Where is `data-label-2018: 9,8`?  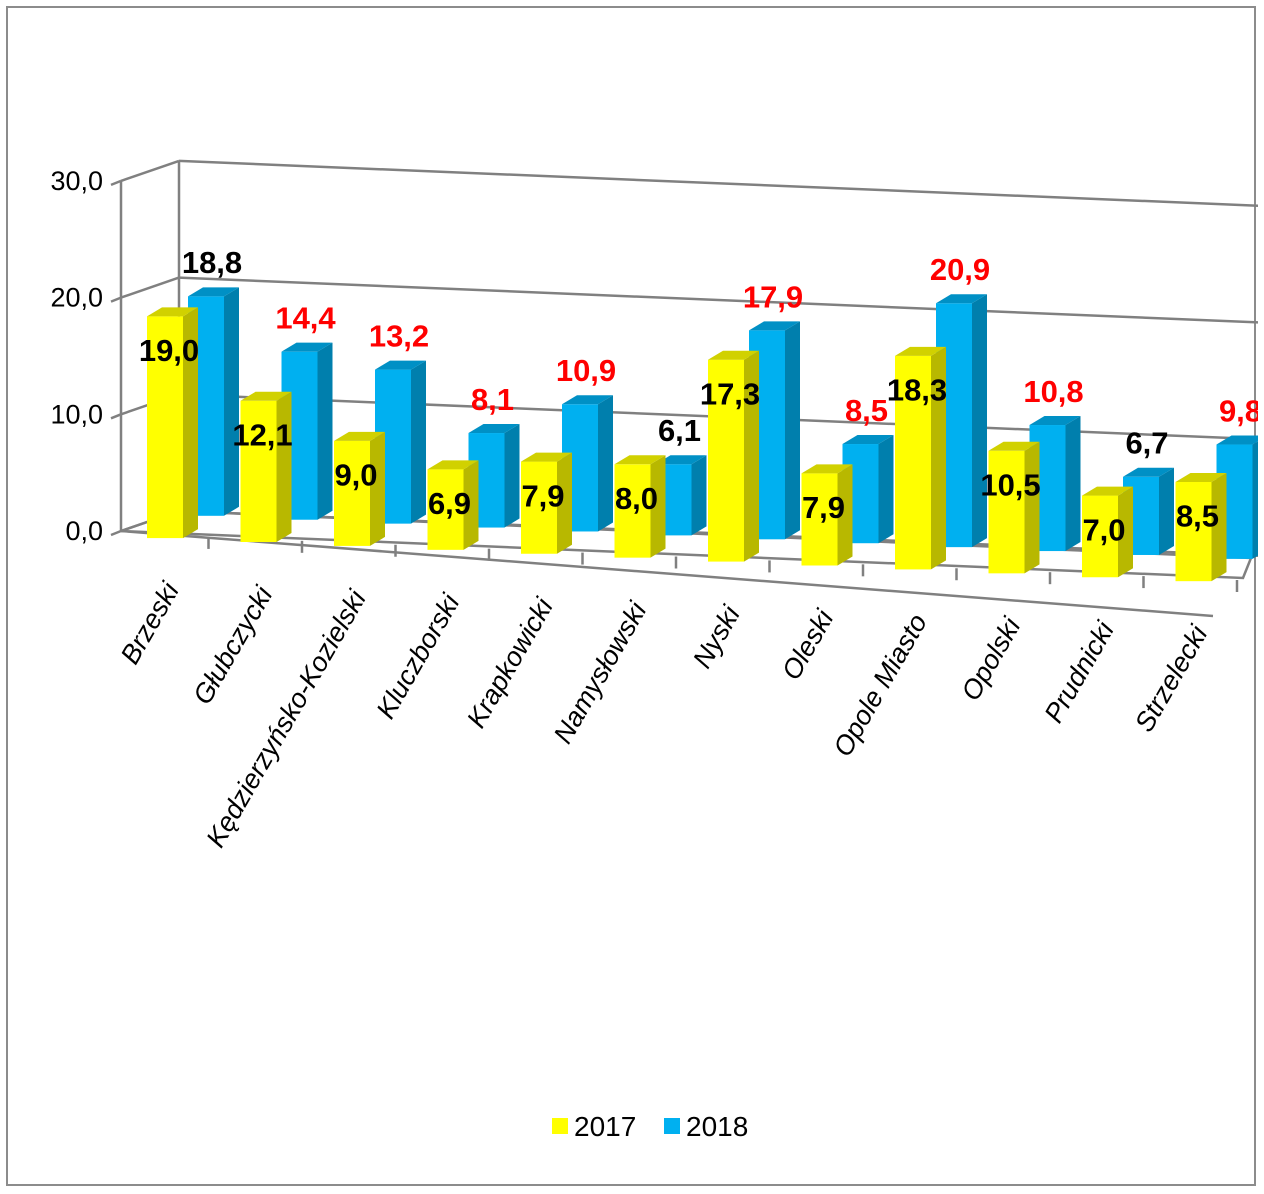
data-label-2018: 9,8 is located at coordinates (1238, 410).